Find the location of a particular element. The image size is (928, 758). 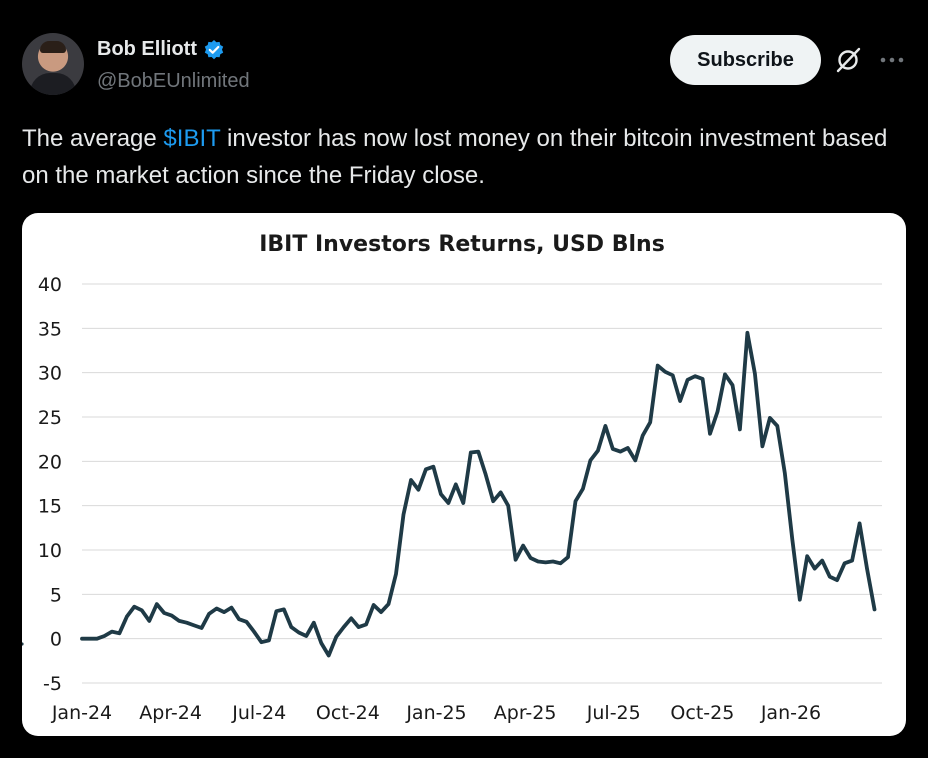

y-axis-ticks: 40 35 30 25 20 15 10 5 0 -5 is located at coordinates (50, 484).